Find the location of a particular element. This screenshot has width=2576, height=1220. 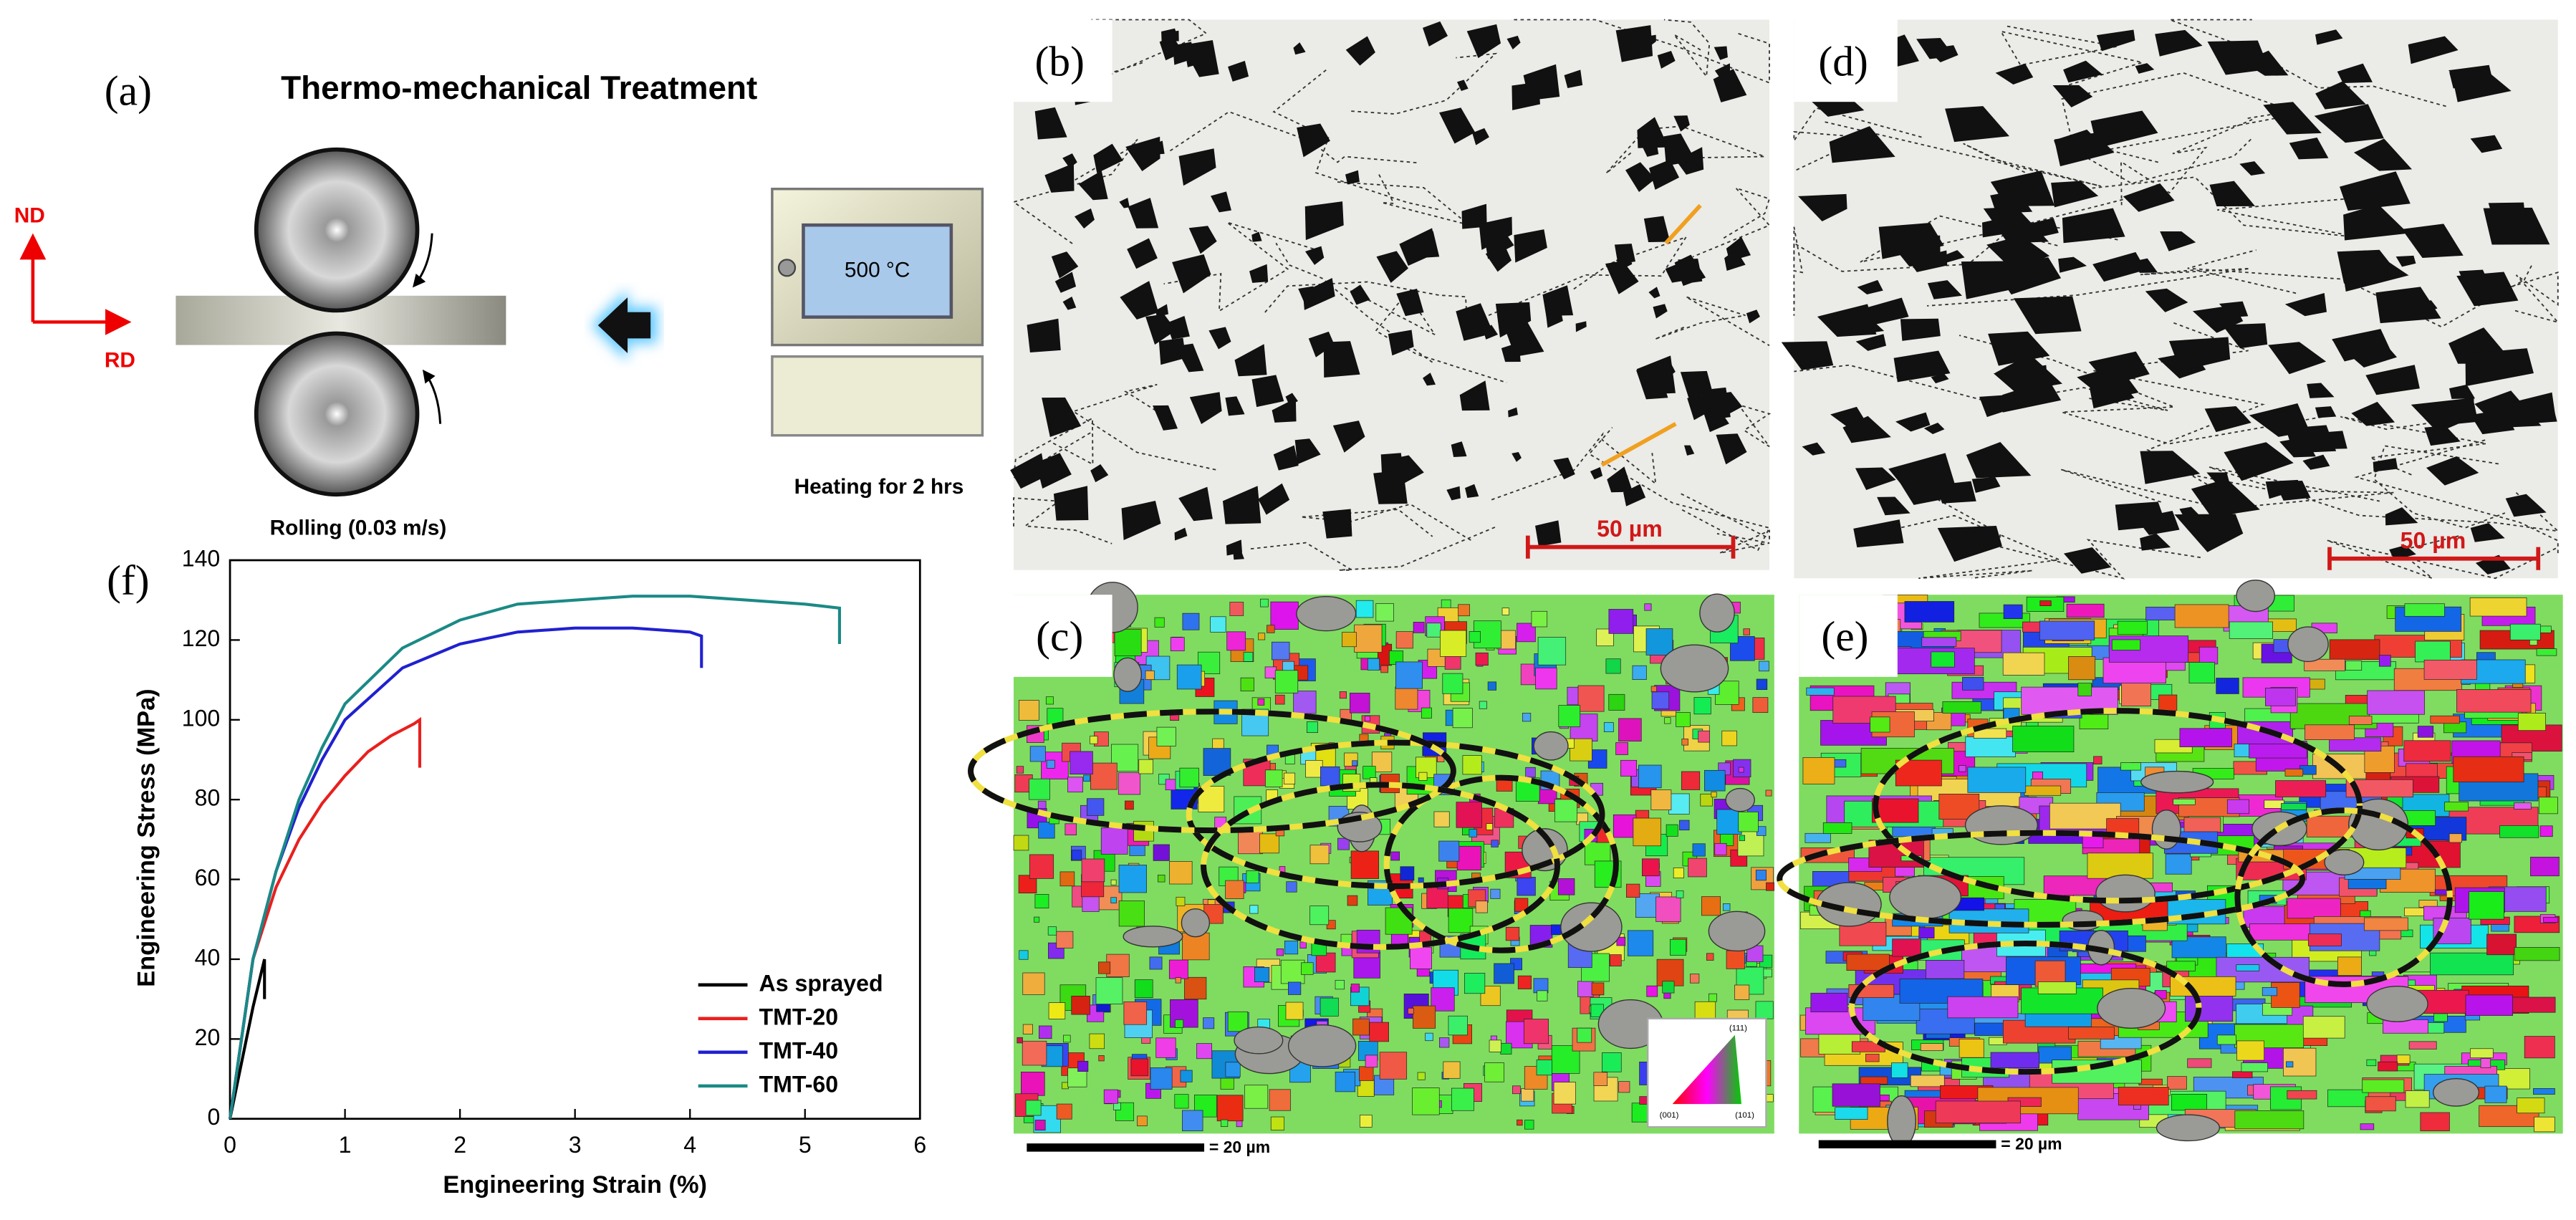

data-line is located at coordinates (466, 873).